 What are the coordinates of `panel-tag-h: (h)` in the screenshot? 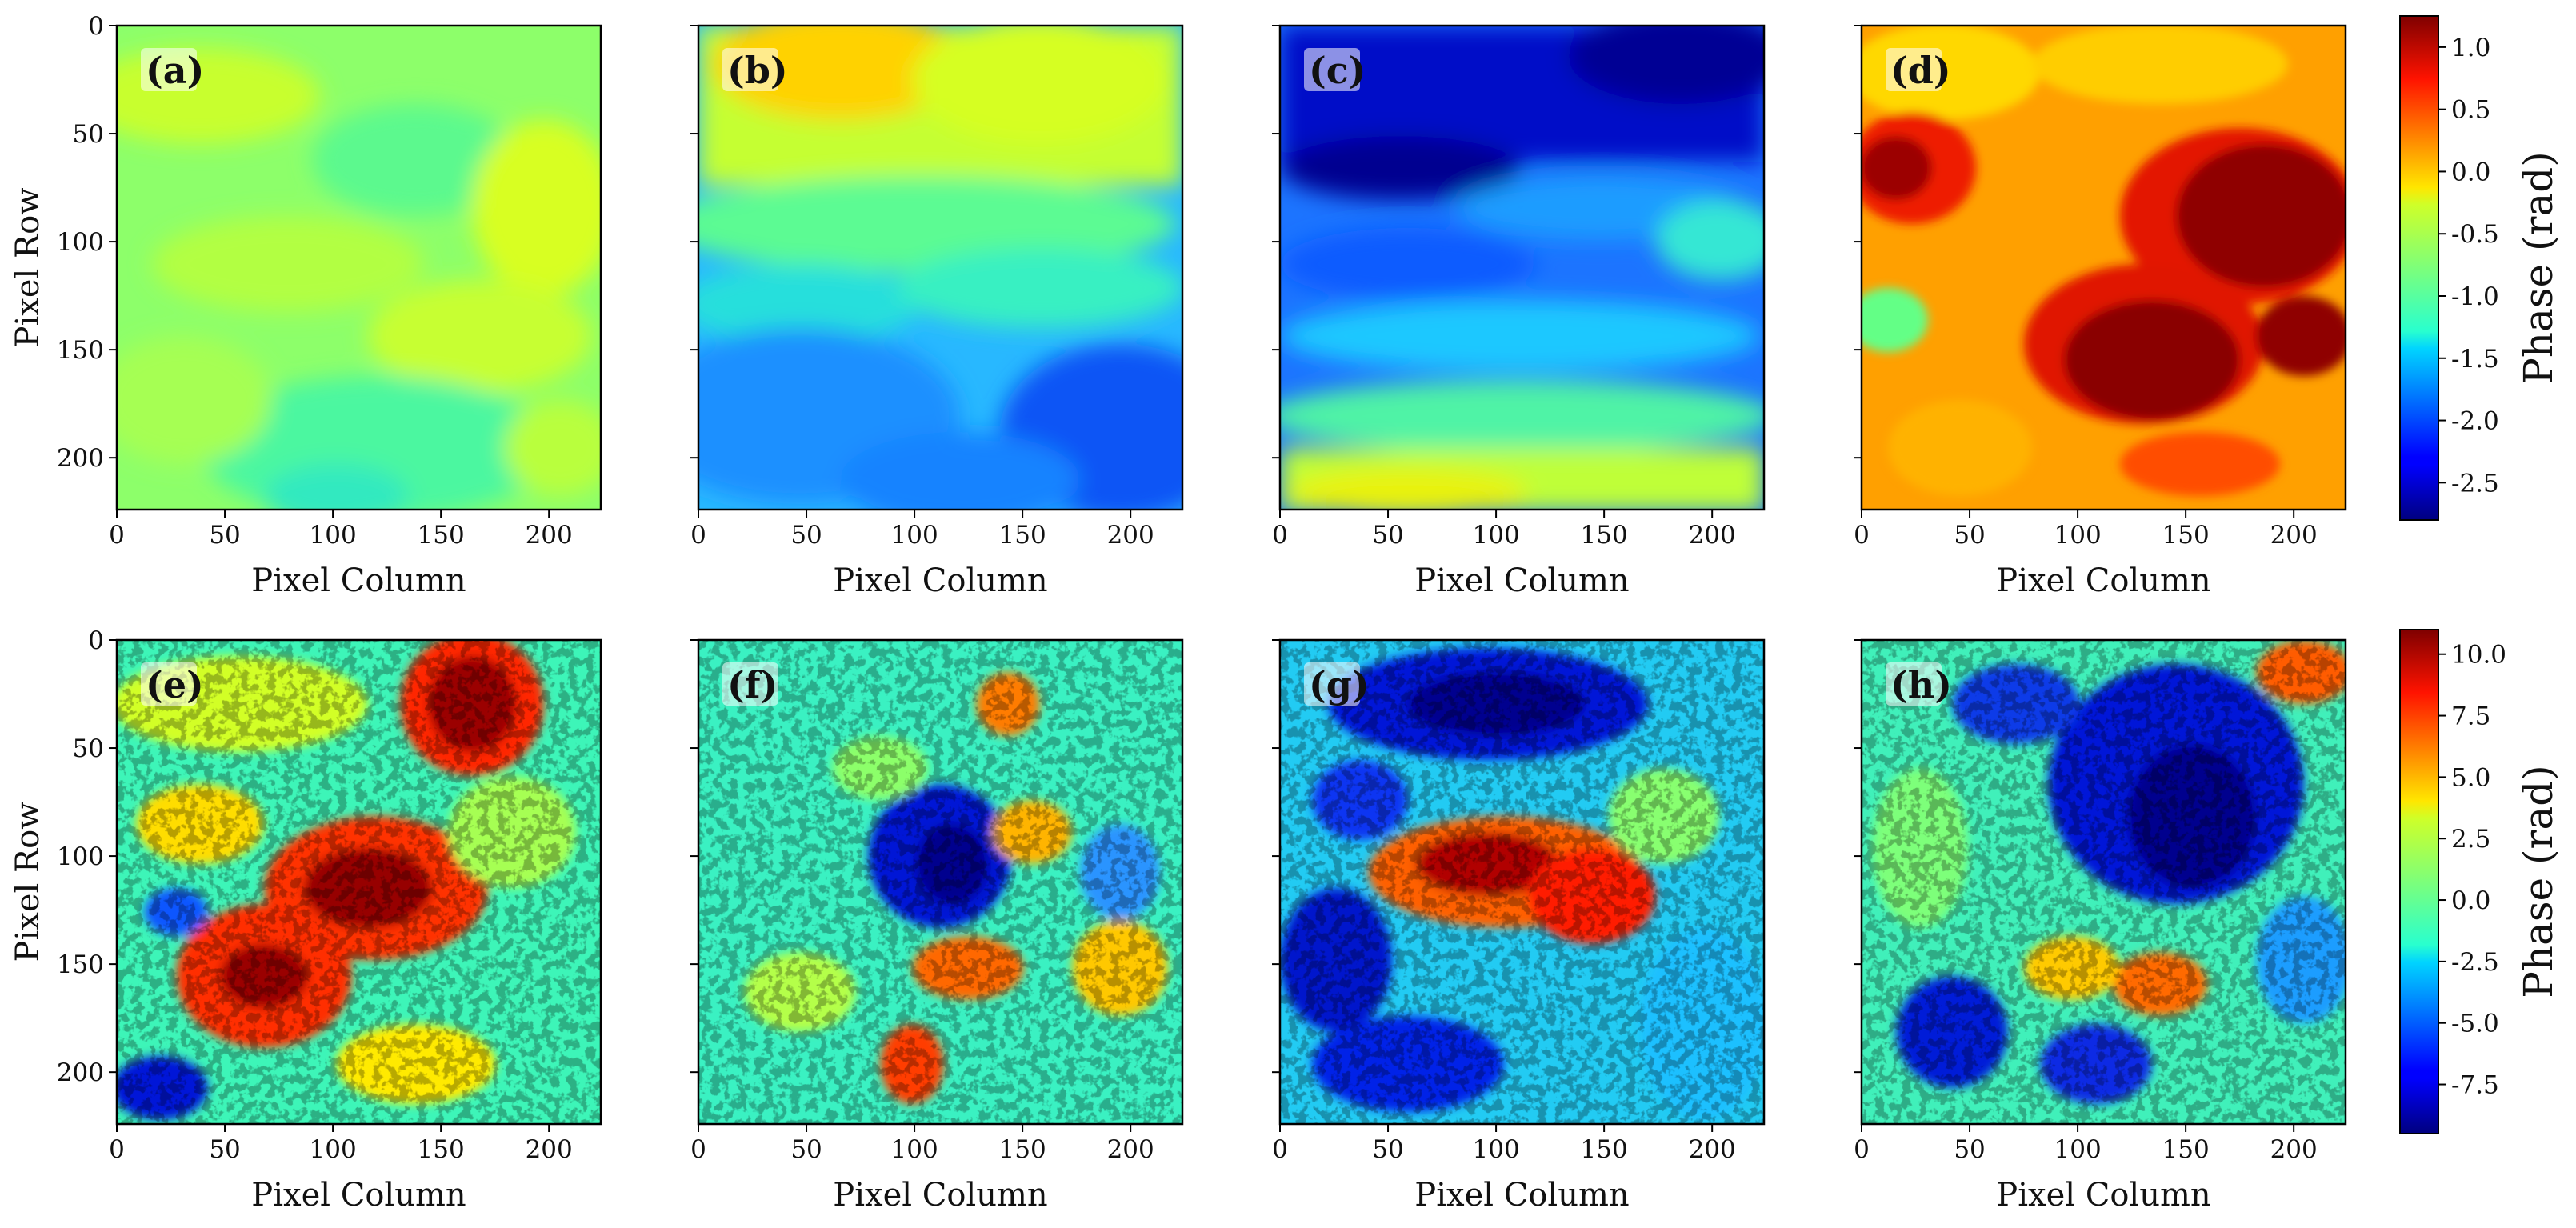 It's located at (1921, 684).